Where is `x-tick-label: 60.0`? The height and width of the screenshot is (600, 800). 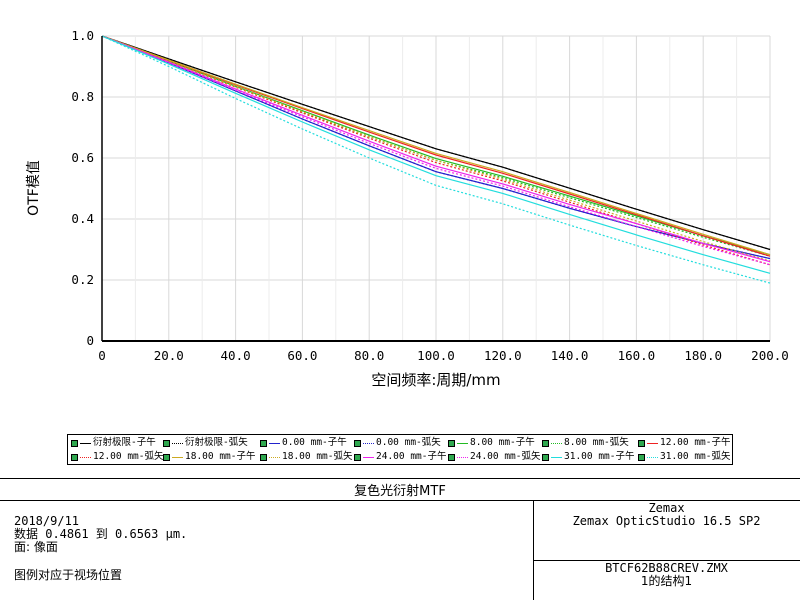 x-tick-label: 60.0 is located at coordinates (302, 355).